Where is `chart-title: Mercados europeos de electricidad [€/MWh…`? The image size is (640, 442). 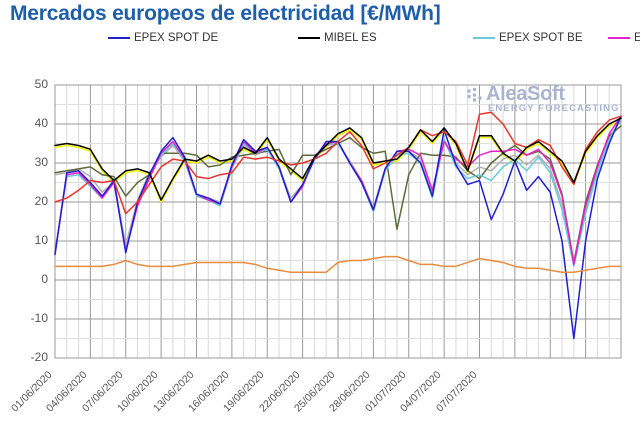 chart-title: Mercados europeos de electricidad [€/MWh… is located at coordinates (225, 13).